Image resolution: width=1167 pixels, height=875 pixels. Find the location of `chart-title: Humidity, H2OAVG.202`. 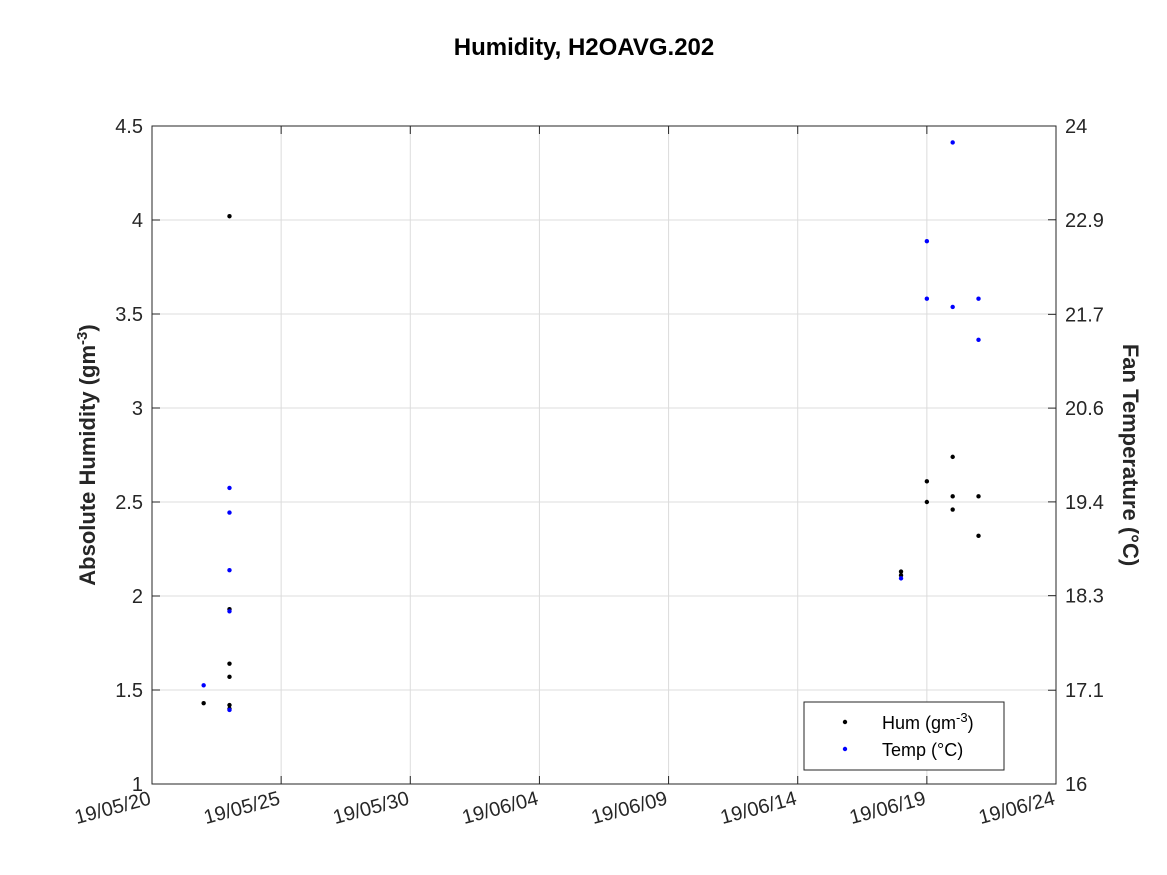

chart-title: Humidity, H2OAVG.202 is located at coordinates (584, 47).